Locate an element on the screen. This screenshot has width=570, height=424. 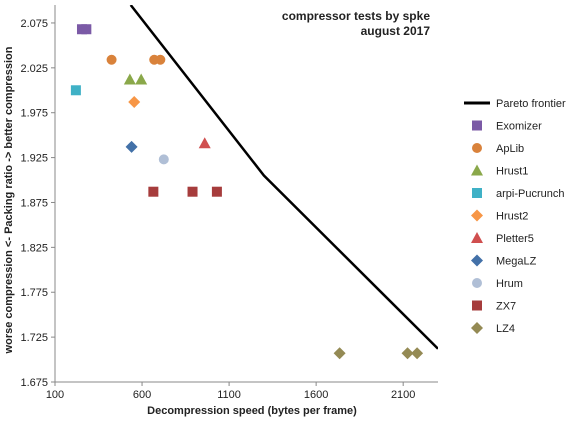
point-hrum is located at coordinates (163, 159).